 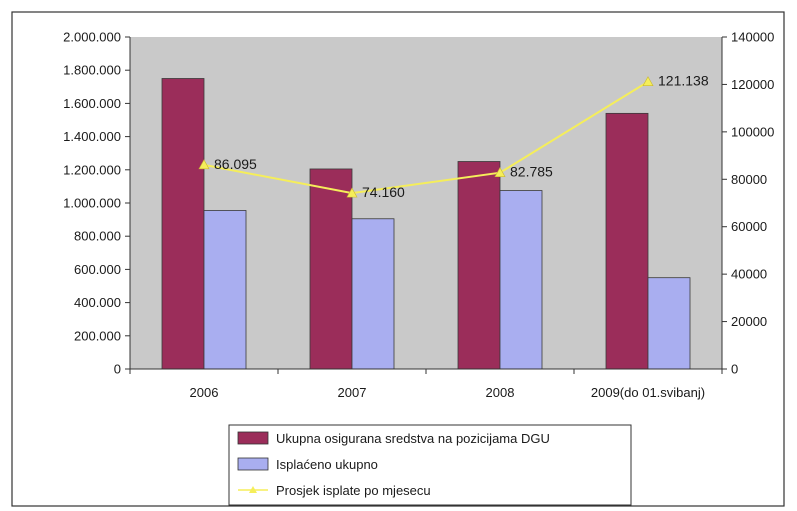 I want to click on right-axis-tick-label: 140000, so click(x=752, y=37).